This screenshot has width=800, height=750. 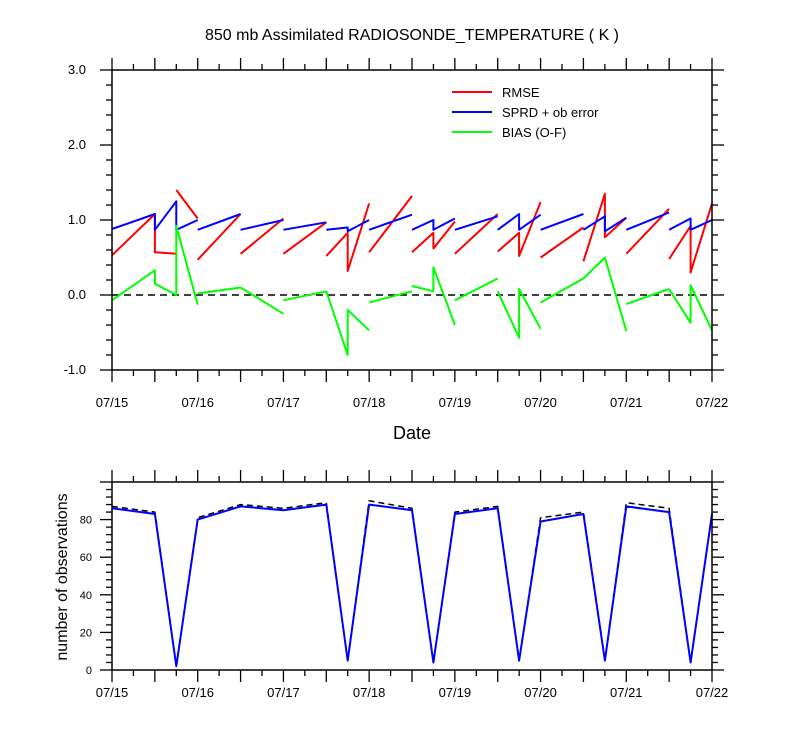 What do you see at coordinates (534, 132) in the screenshot?
I see `legend-entry: BIAS (O-F)` at bounding box center [534, 132].